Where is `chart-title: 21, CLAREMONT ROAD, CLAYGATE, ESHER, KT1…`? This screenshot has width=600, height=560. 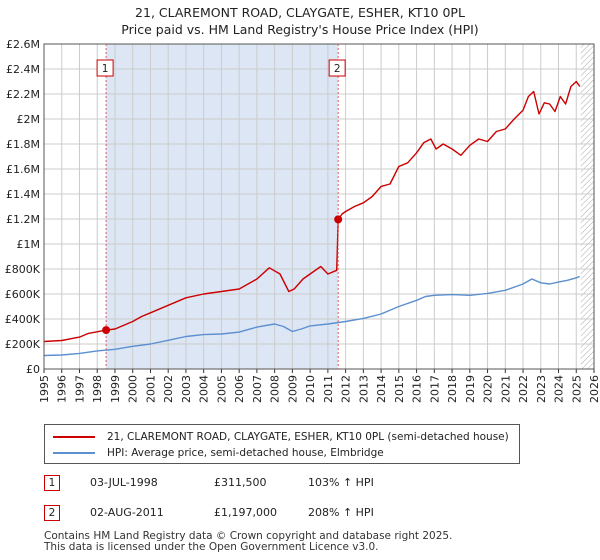 chart-title: 21, CLAREMONT ROAD, CLAYGATE, ESHER, KT1… is located at coordinates (300, 21).